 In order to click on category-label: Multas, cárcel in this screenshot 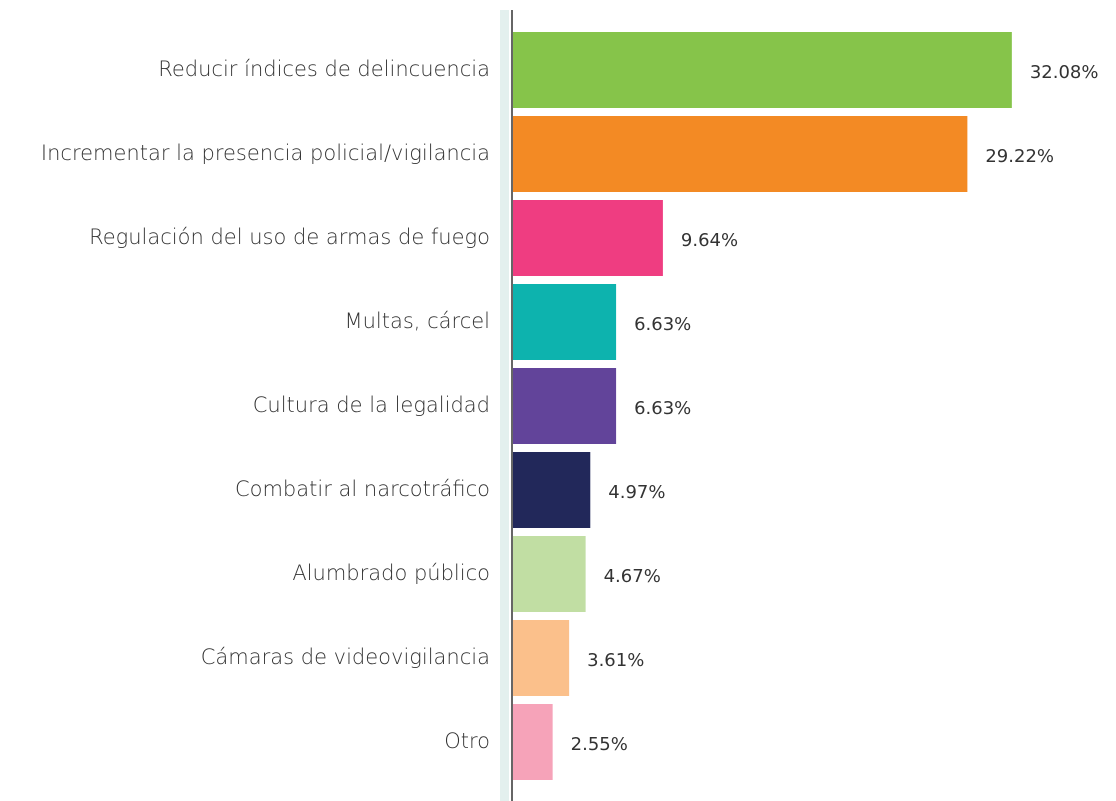, I will do `click(417, 321)`.